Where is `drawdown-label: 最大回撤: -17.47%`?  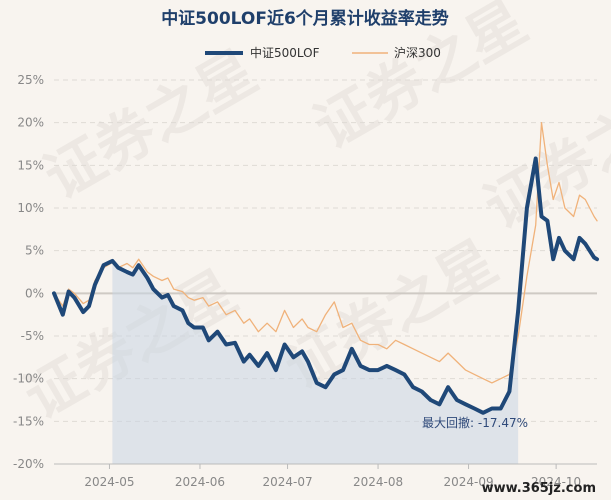
drawdown-label: 最大回撤: -17.47% is located at coordinates (475, 422).